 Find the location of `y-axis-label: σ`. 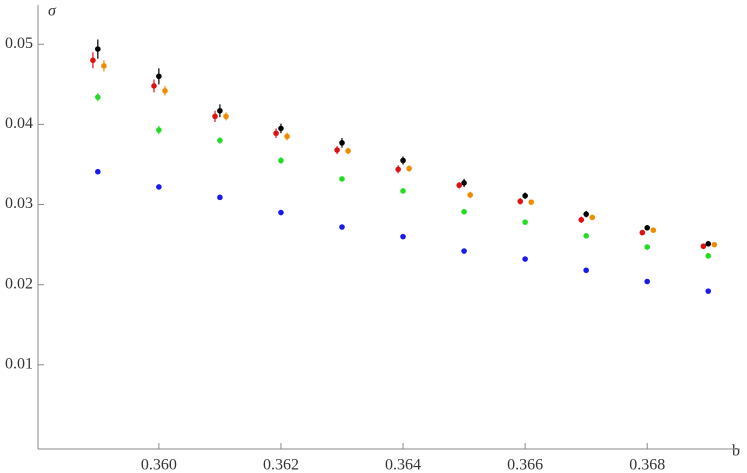

y-axis-label: σ is located at coordinates (52, 11).